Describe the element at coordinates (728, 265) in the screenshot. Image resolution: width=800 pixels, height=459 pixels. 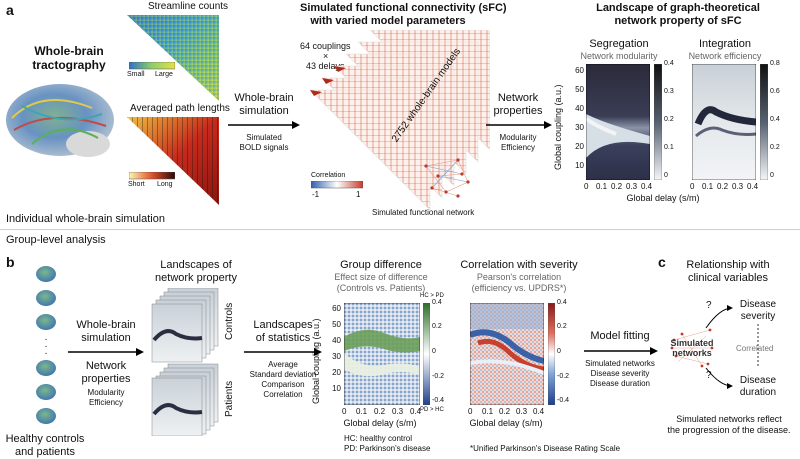
I see `clinical-title-line1: Relationship with` at that location.